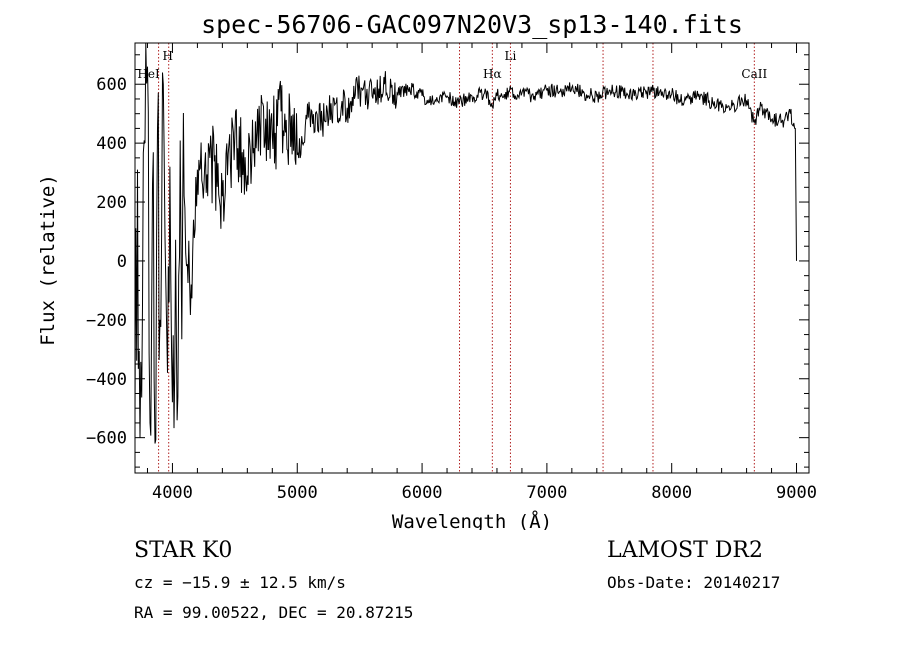 Image resolution: width=900 pixels, height=649 pixels. Describe the element at coordinates (694, 582) in the screenshot. I see `obs-date-label: Obs-Date: 20140217` at that location.